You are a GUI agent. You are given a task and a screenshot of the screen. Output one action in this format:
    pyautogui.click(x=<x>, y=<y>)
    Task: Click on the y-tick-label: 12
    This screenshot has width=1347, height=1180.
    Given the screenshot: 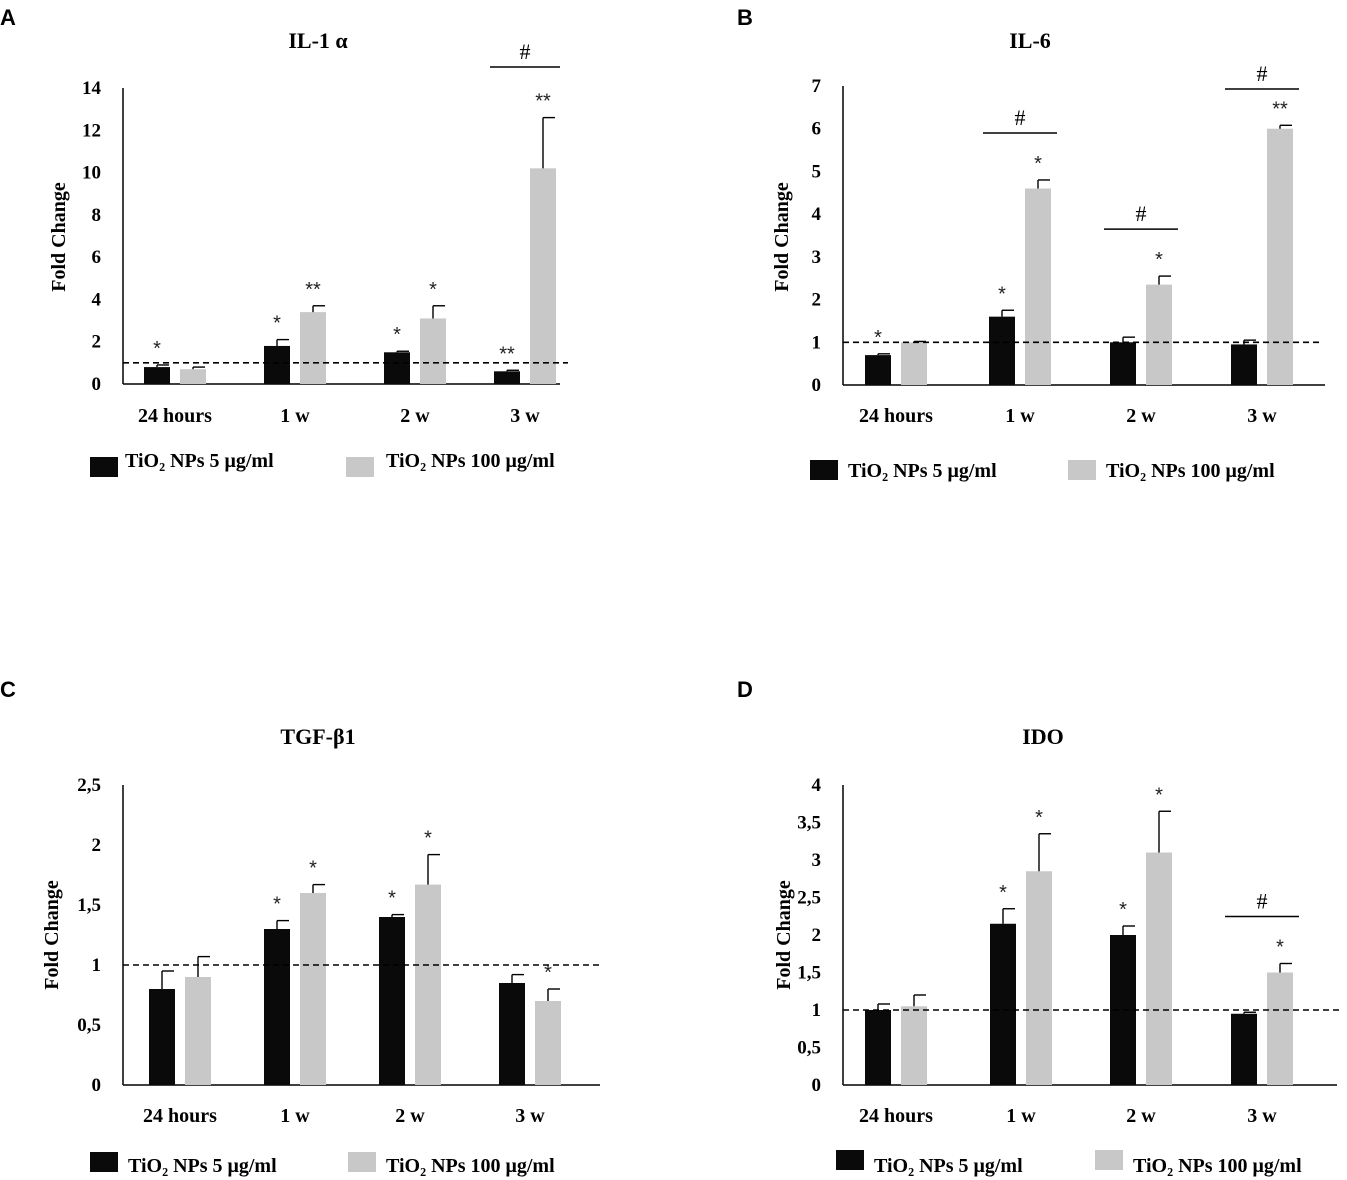 What is the action you would take?
    pyautogui.click(x=91, y=130)
    